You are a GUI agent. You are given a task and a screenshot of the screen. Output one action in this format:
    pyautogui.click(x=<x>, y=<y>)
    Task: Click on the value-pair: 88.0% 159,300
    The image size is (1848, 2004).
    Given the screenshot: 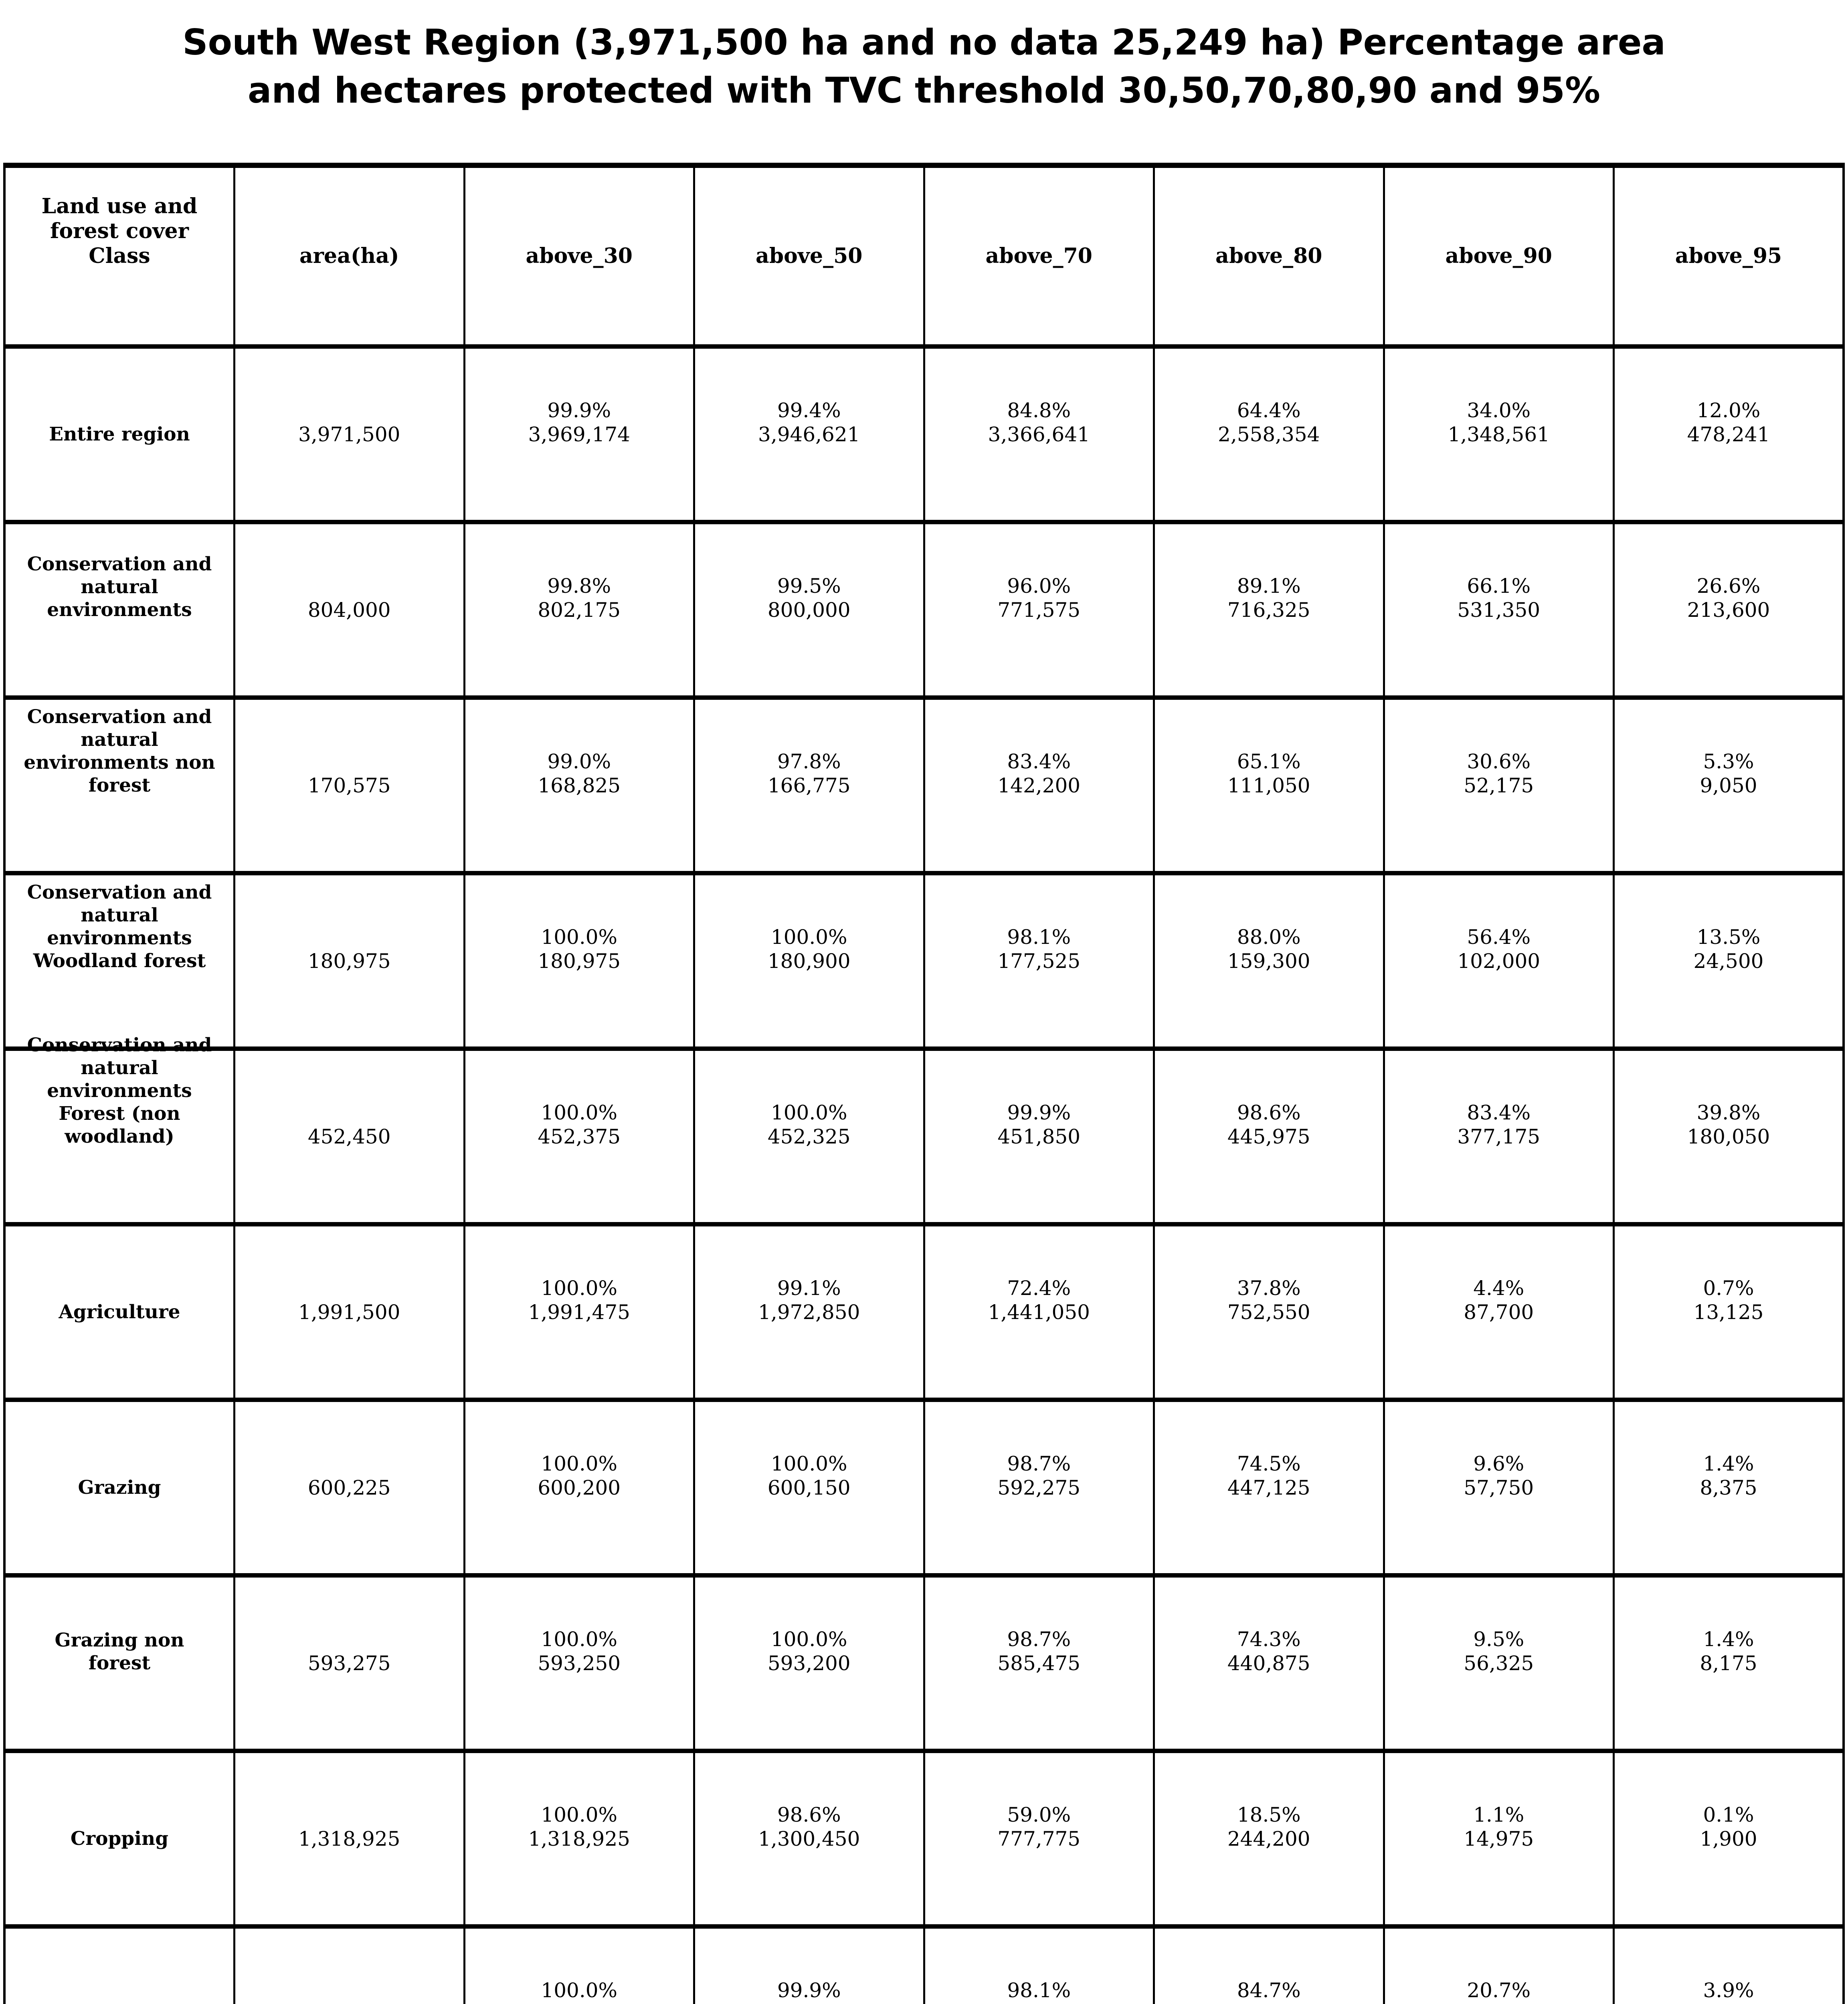 What is the action you would take?
    pyautogui.click(x=1269, y=949)
    